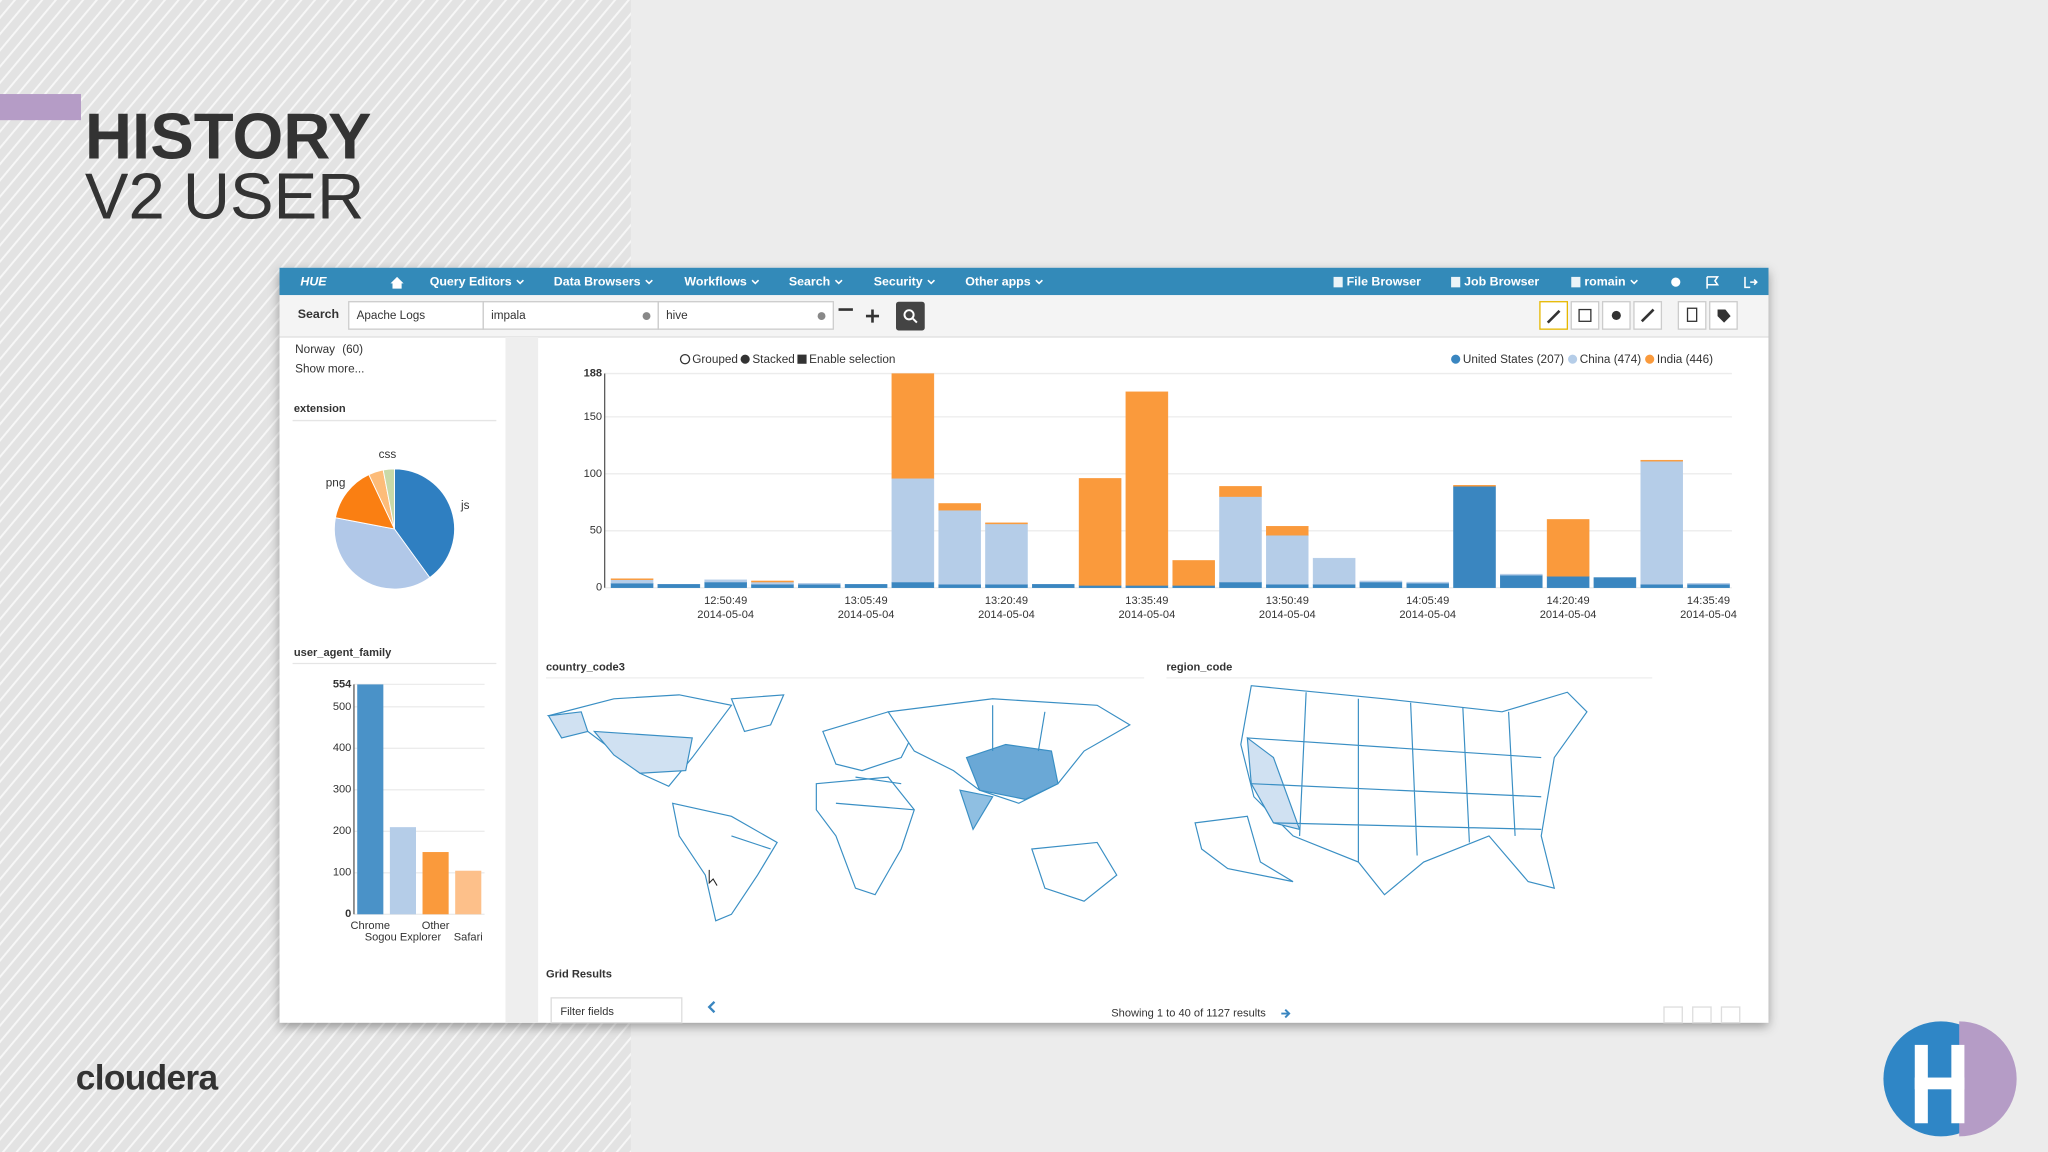 This screenshot has height=1152, width=2048. What do you see at coordinates (998, 281) in the screenshot?
I see `nav-item: Other apps` at bounding box center [998, 281].